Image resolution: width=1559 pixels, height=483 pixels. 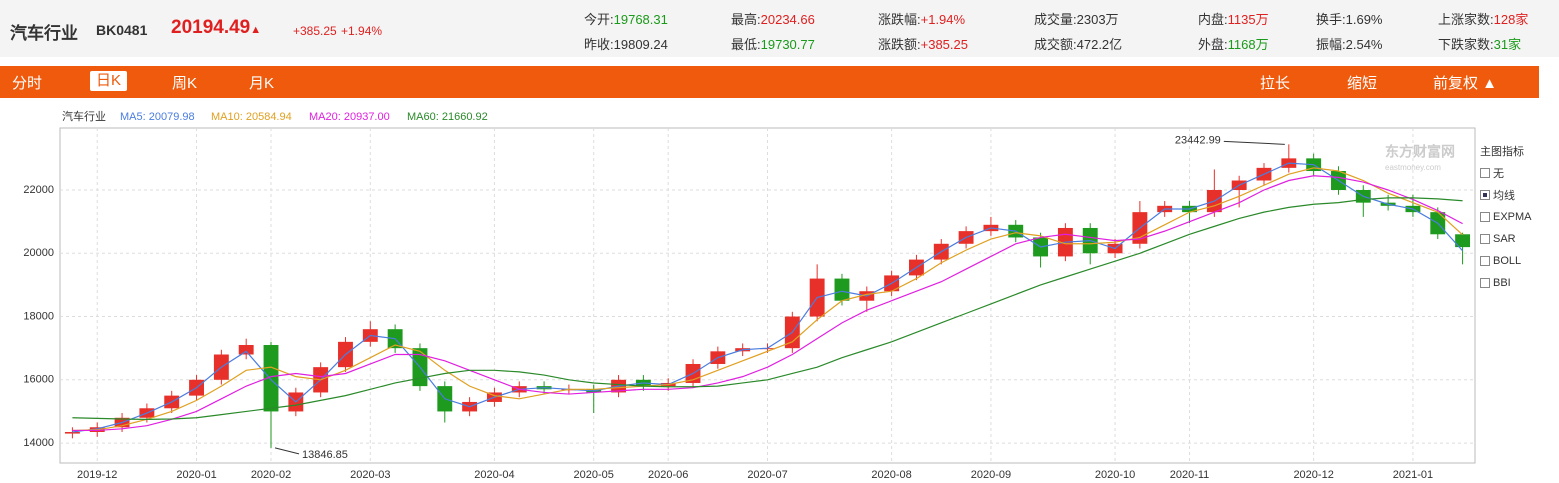 I want to click on price: 20194.49▲, so click(x=216, y=28).